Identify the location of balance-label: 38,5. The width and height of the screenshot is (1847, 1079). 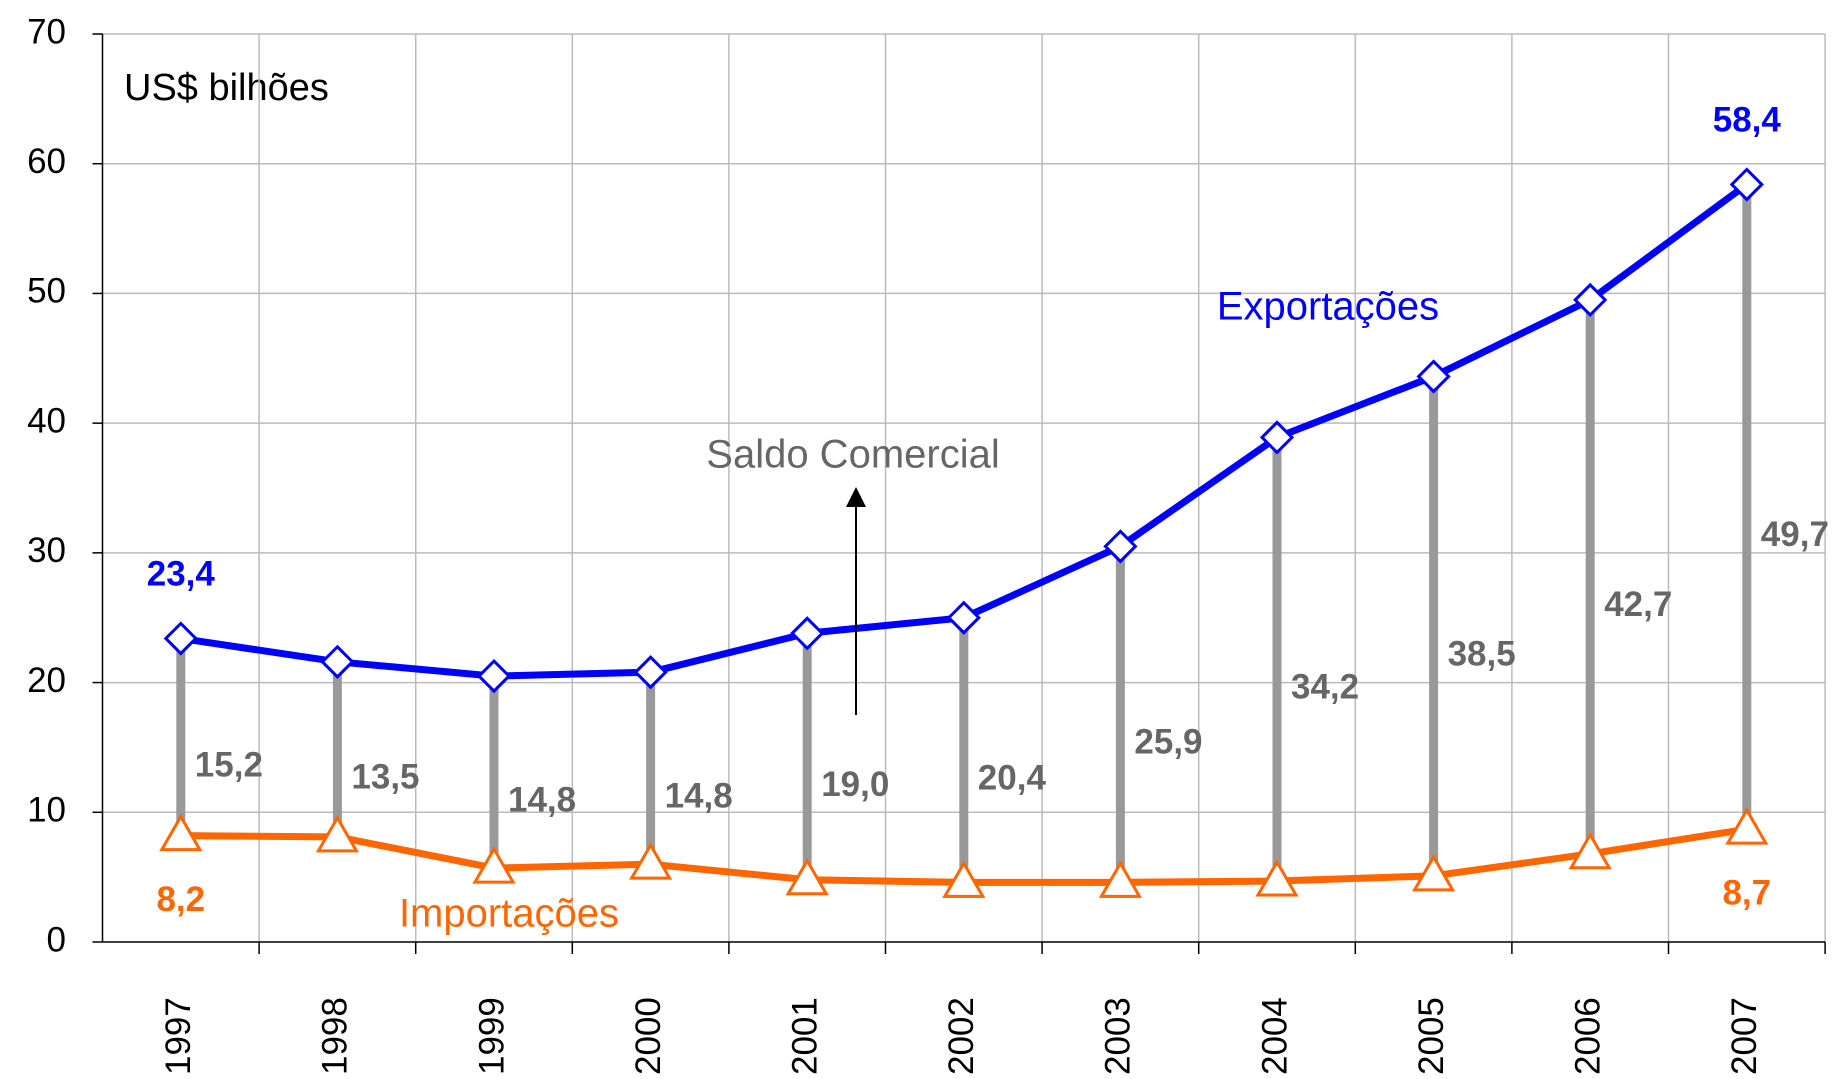
(1482, 653).